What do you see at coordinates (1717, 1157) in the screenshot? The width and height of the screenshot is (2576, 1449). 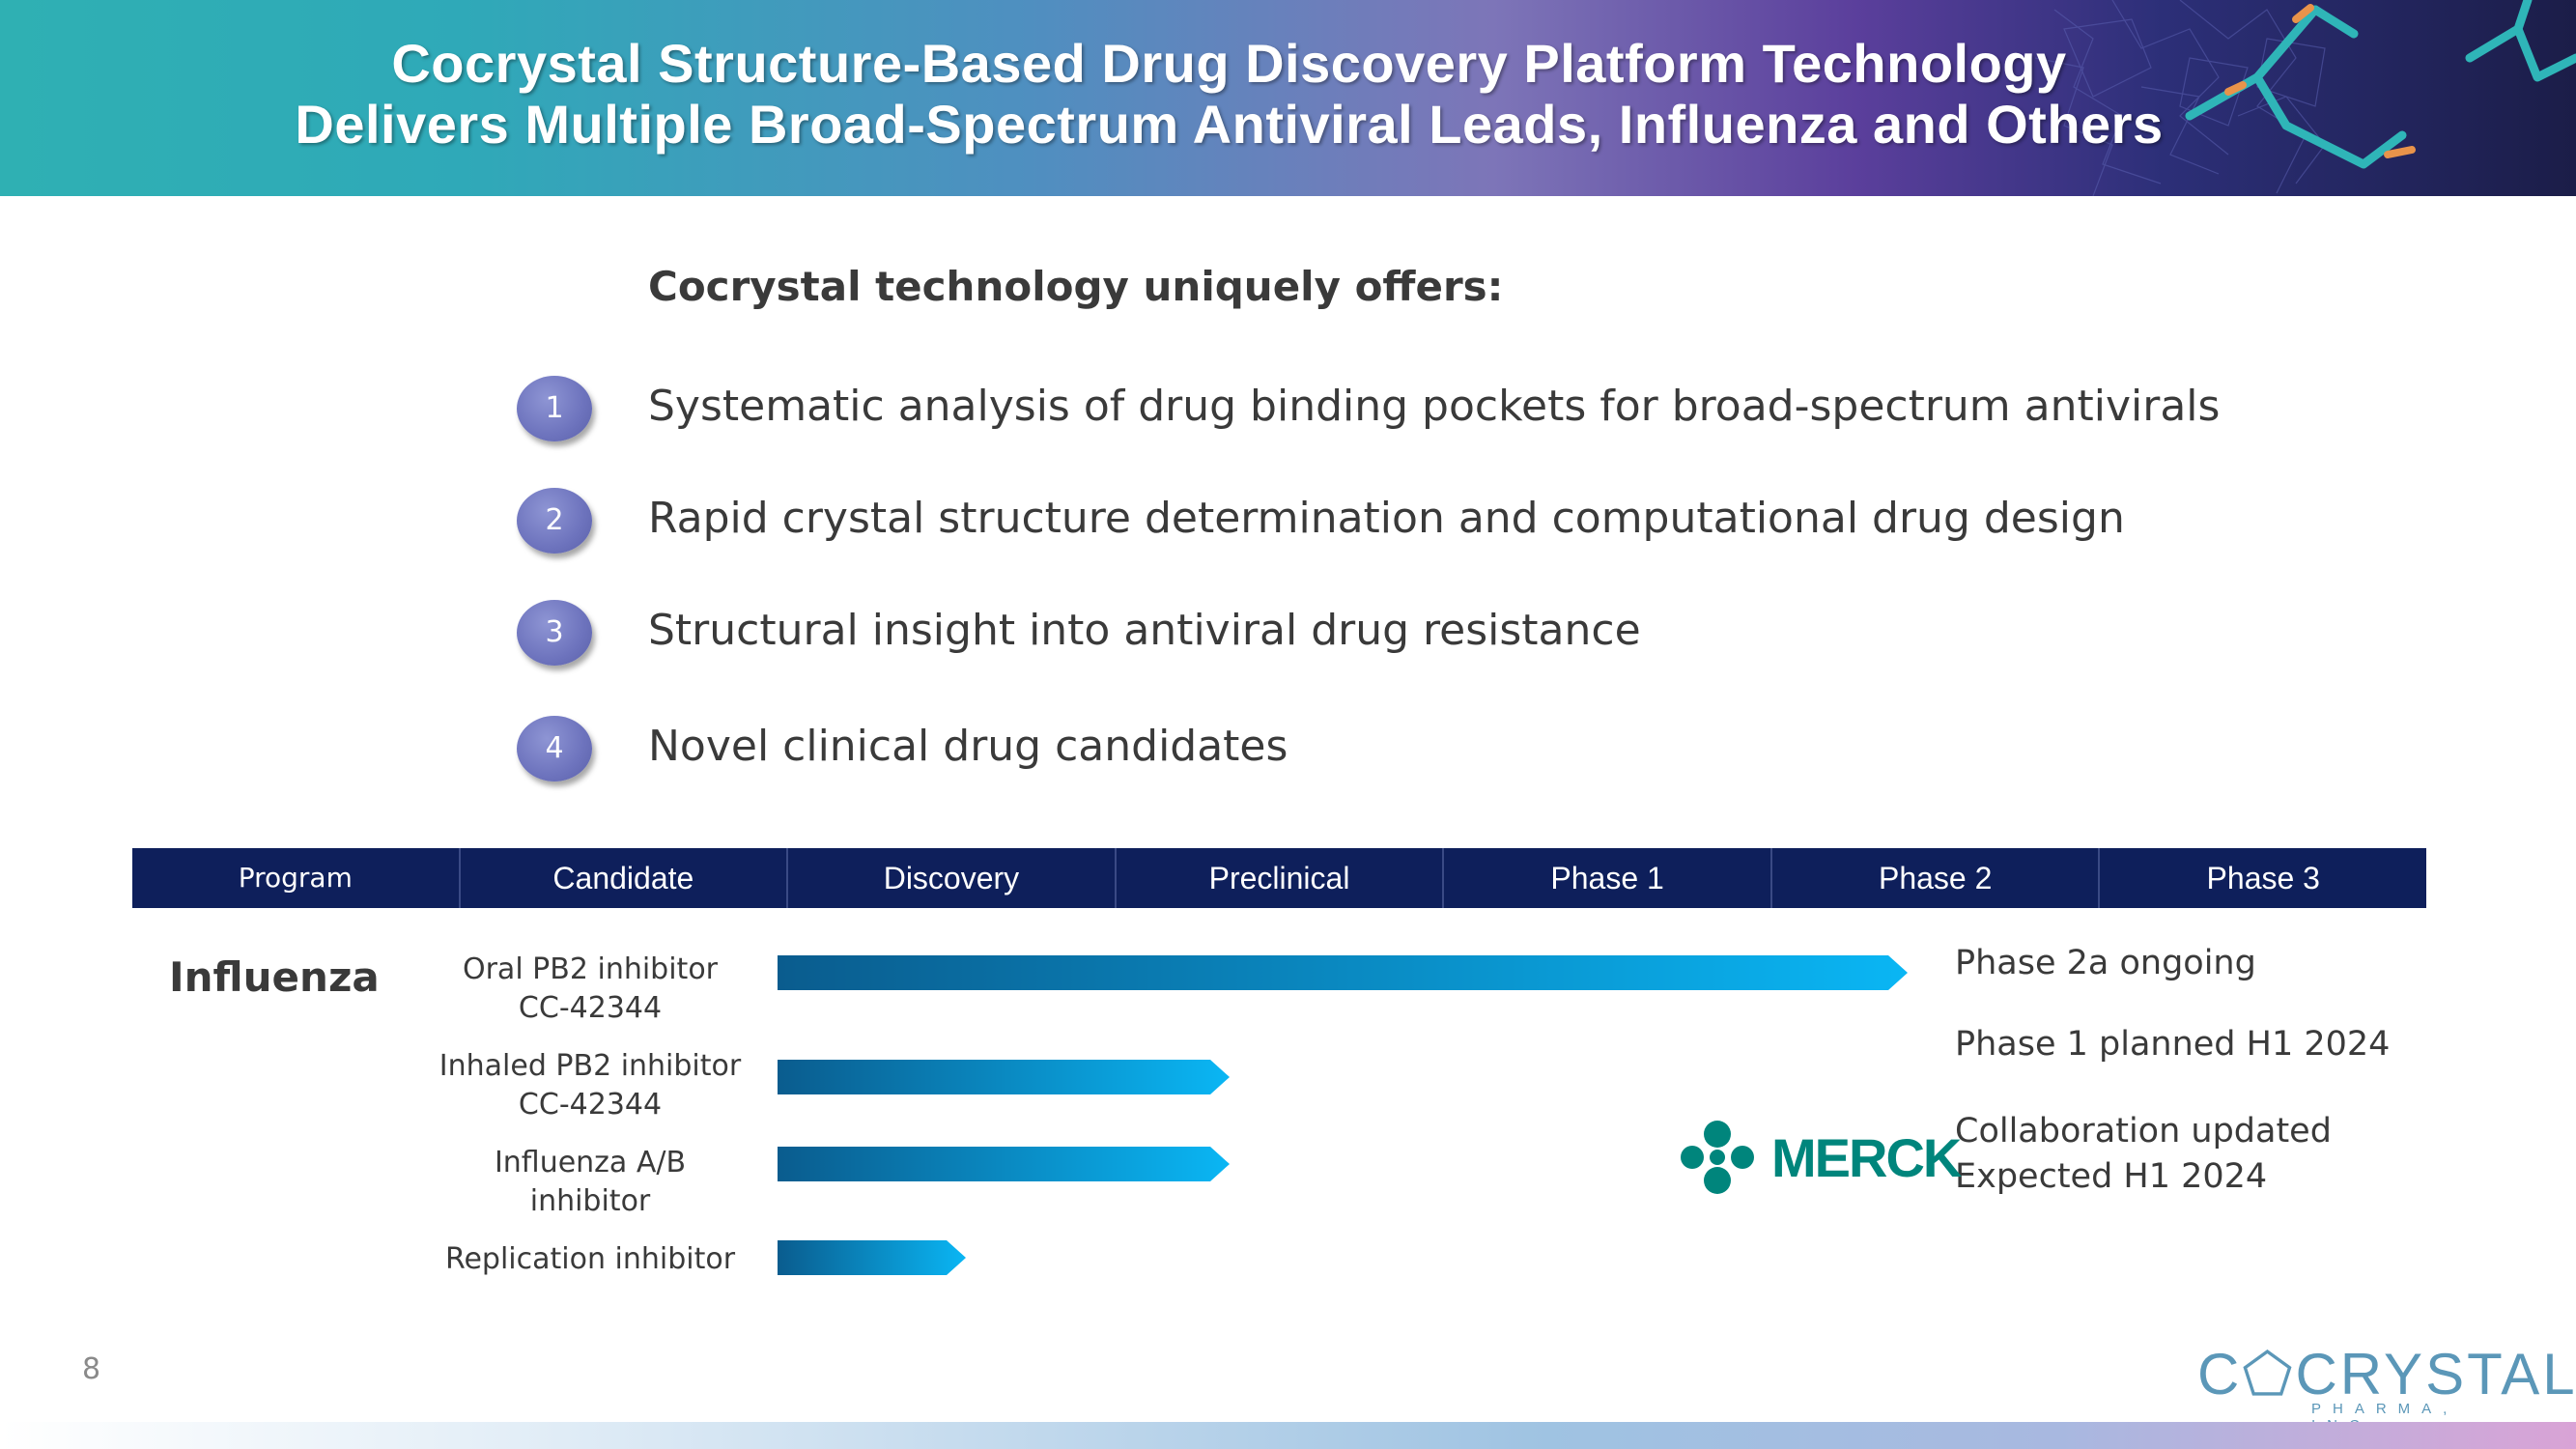 I see `merck-emblem-icon` at bounding box center [1717, 1157].